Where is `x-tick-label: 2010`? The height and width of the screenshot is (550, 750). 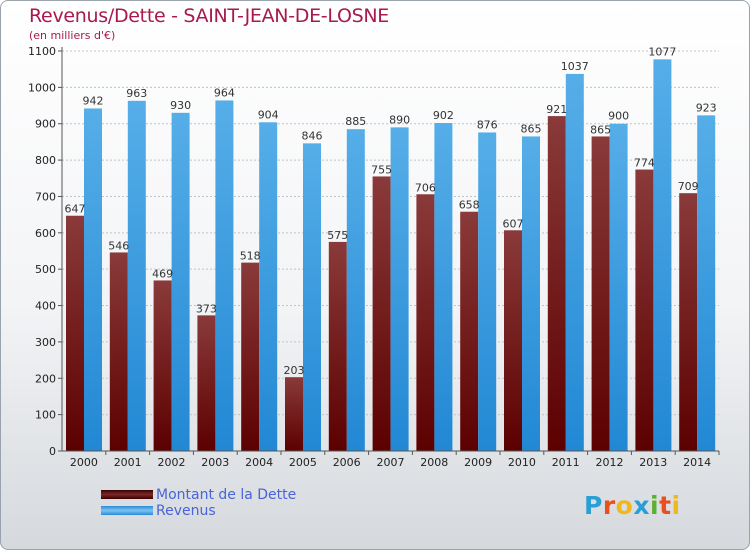
x-tick-label: 2010 is located at coordinates (522, 462).